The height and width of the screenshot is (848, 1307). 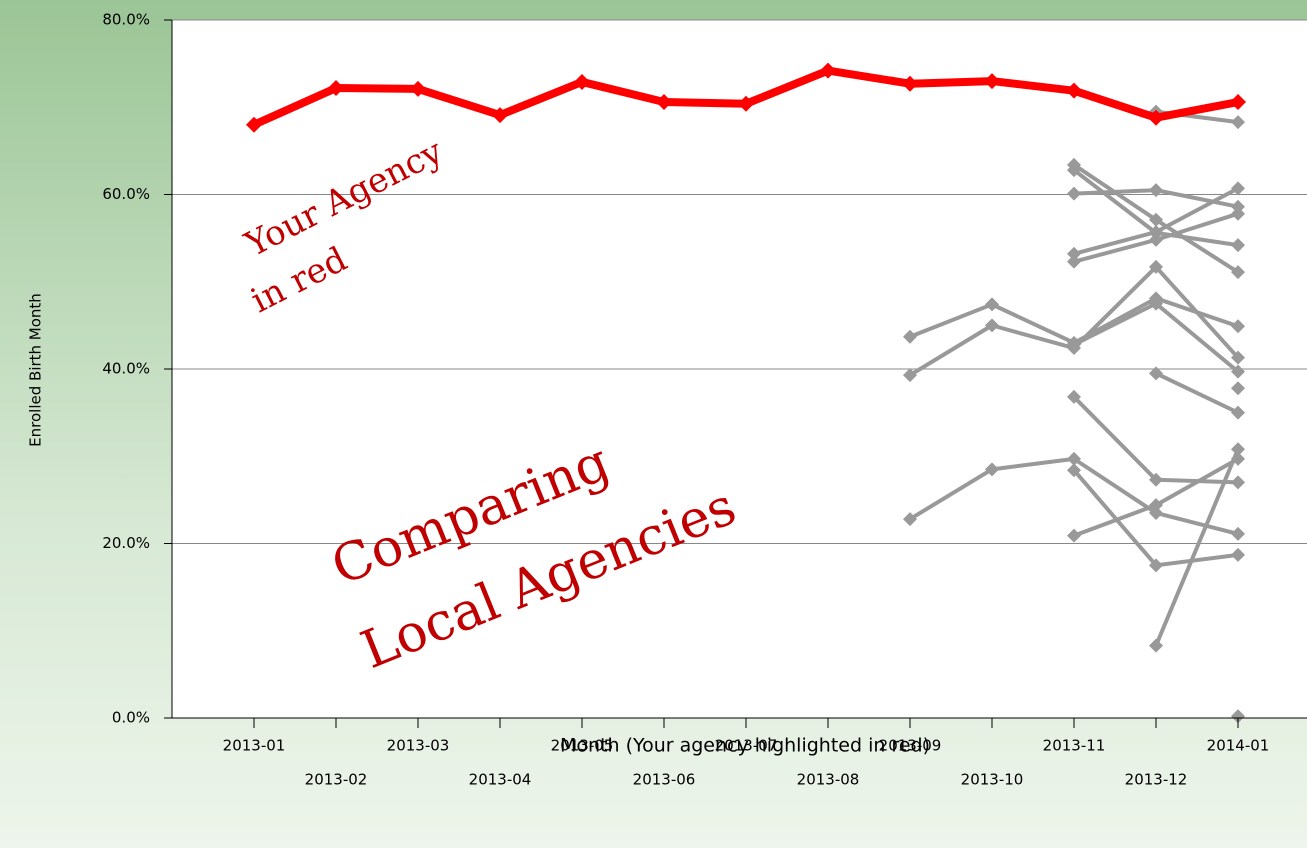 I want to click on y-tick-label: 0.0%, so click(x=131, y=718).